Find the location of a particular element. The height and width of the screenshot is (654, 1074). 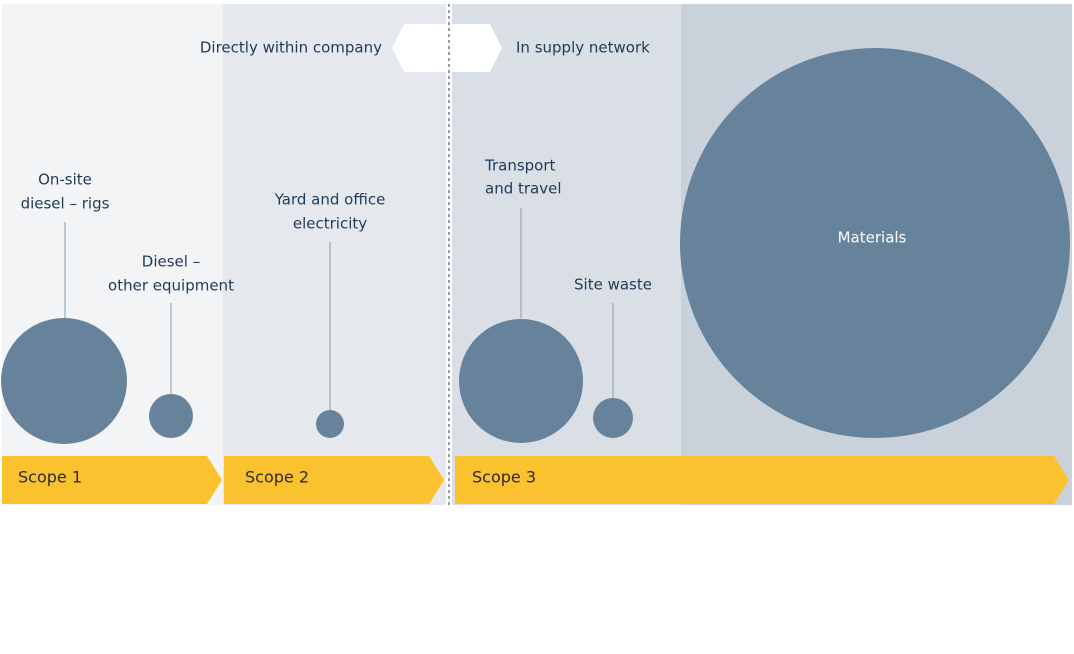

node-label: Materials is located at coordinates (872, 238).